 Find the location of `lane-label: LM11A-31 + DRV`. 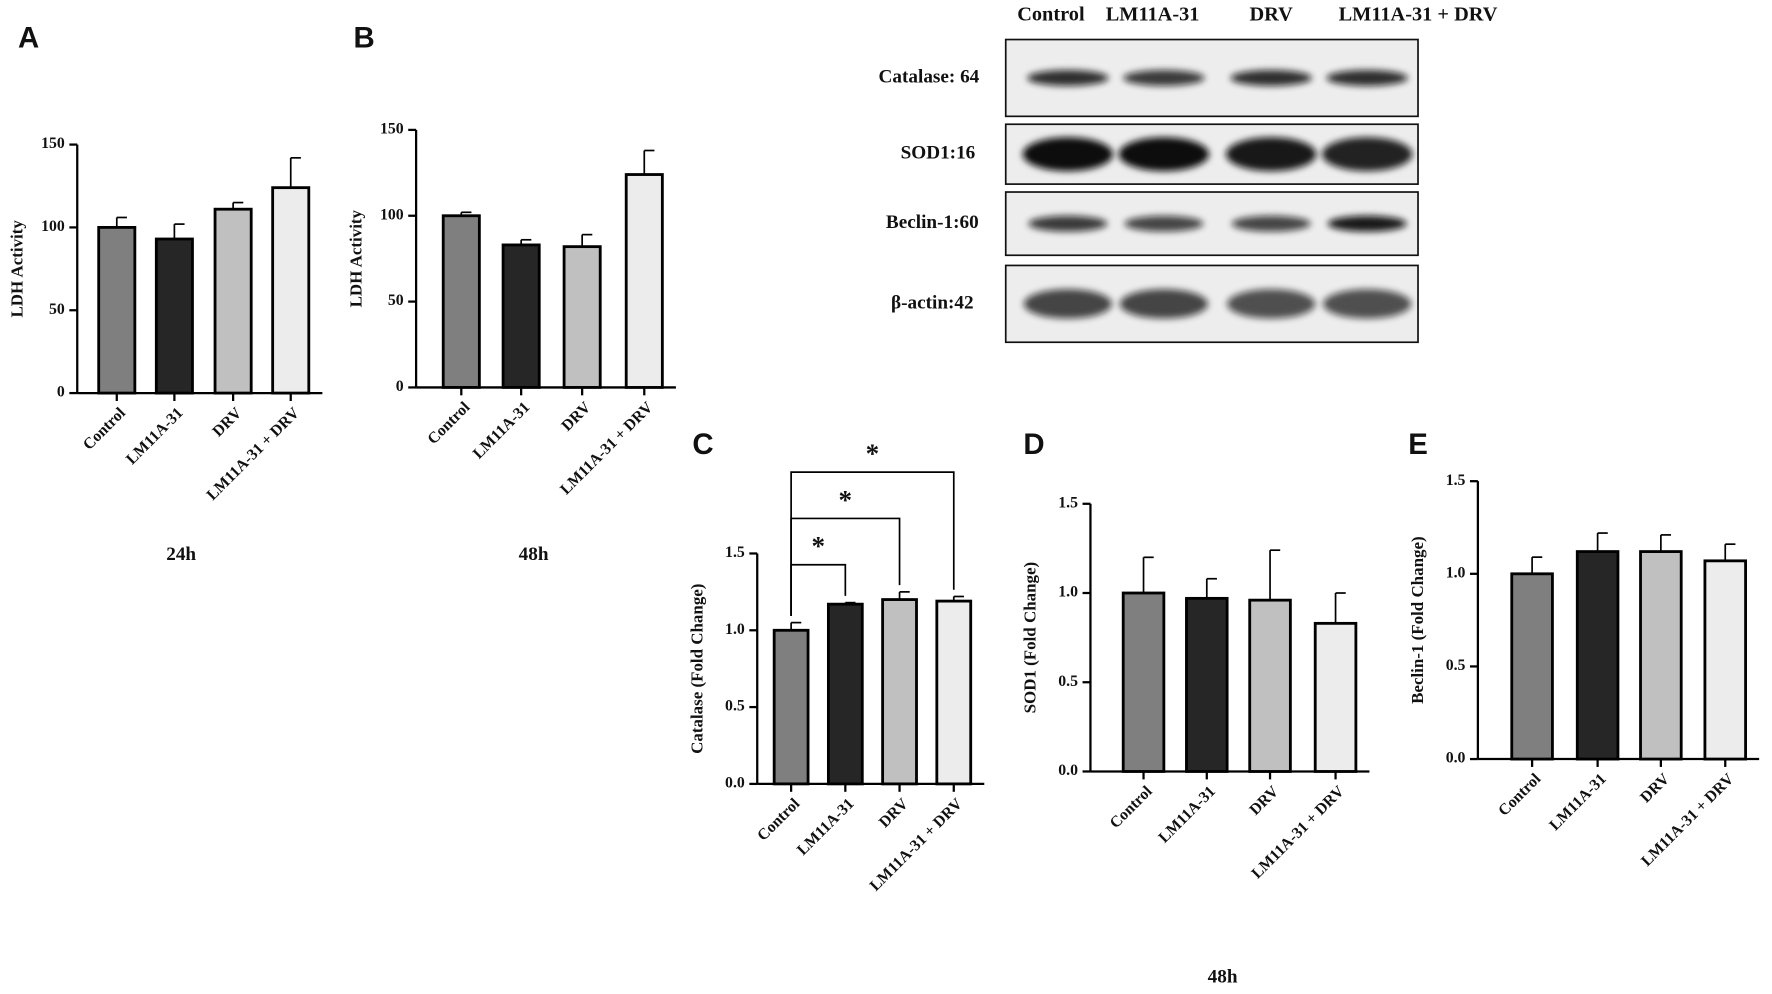

lane-label: LM11A-31 + DRV is located at coordinates (1418, 14).